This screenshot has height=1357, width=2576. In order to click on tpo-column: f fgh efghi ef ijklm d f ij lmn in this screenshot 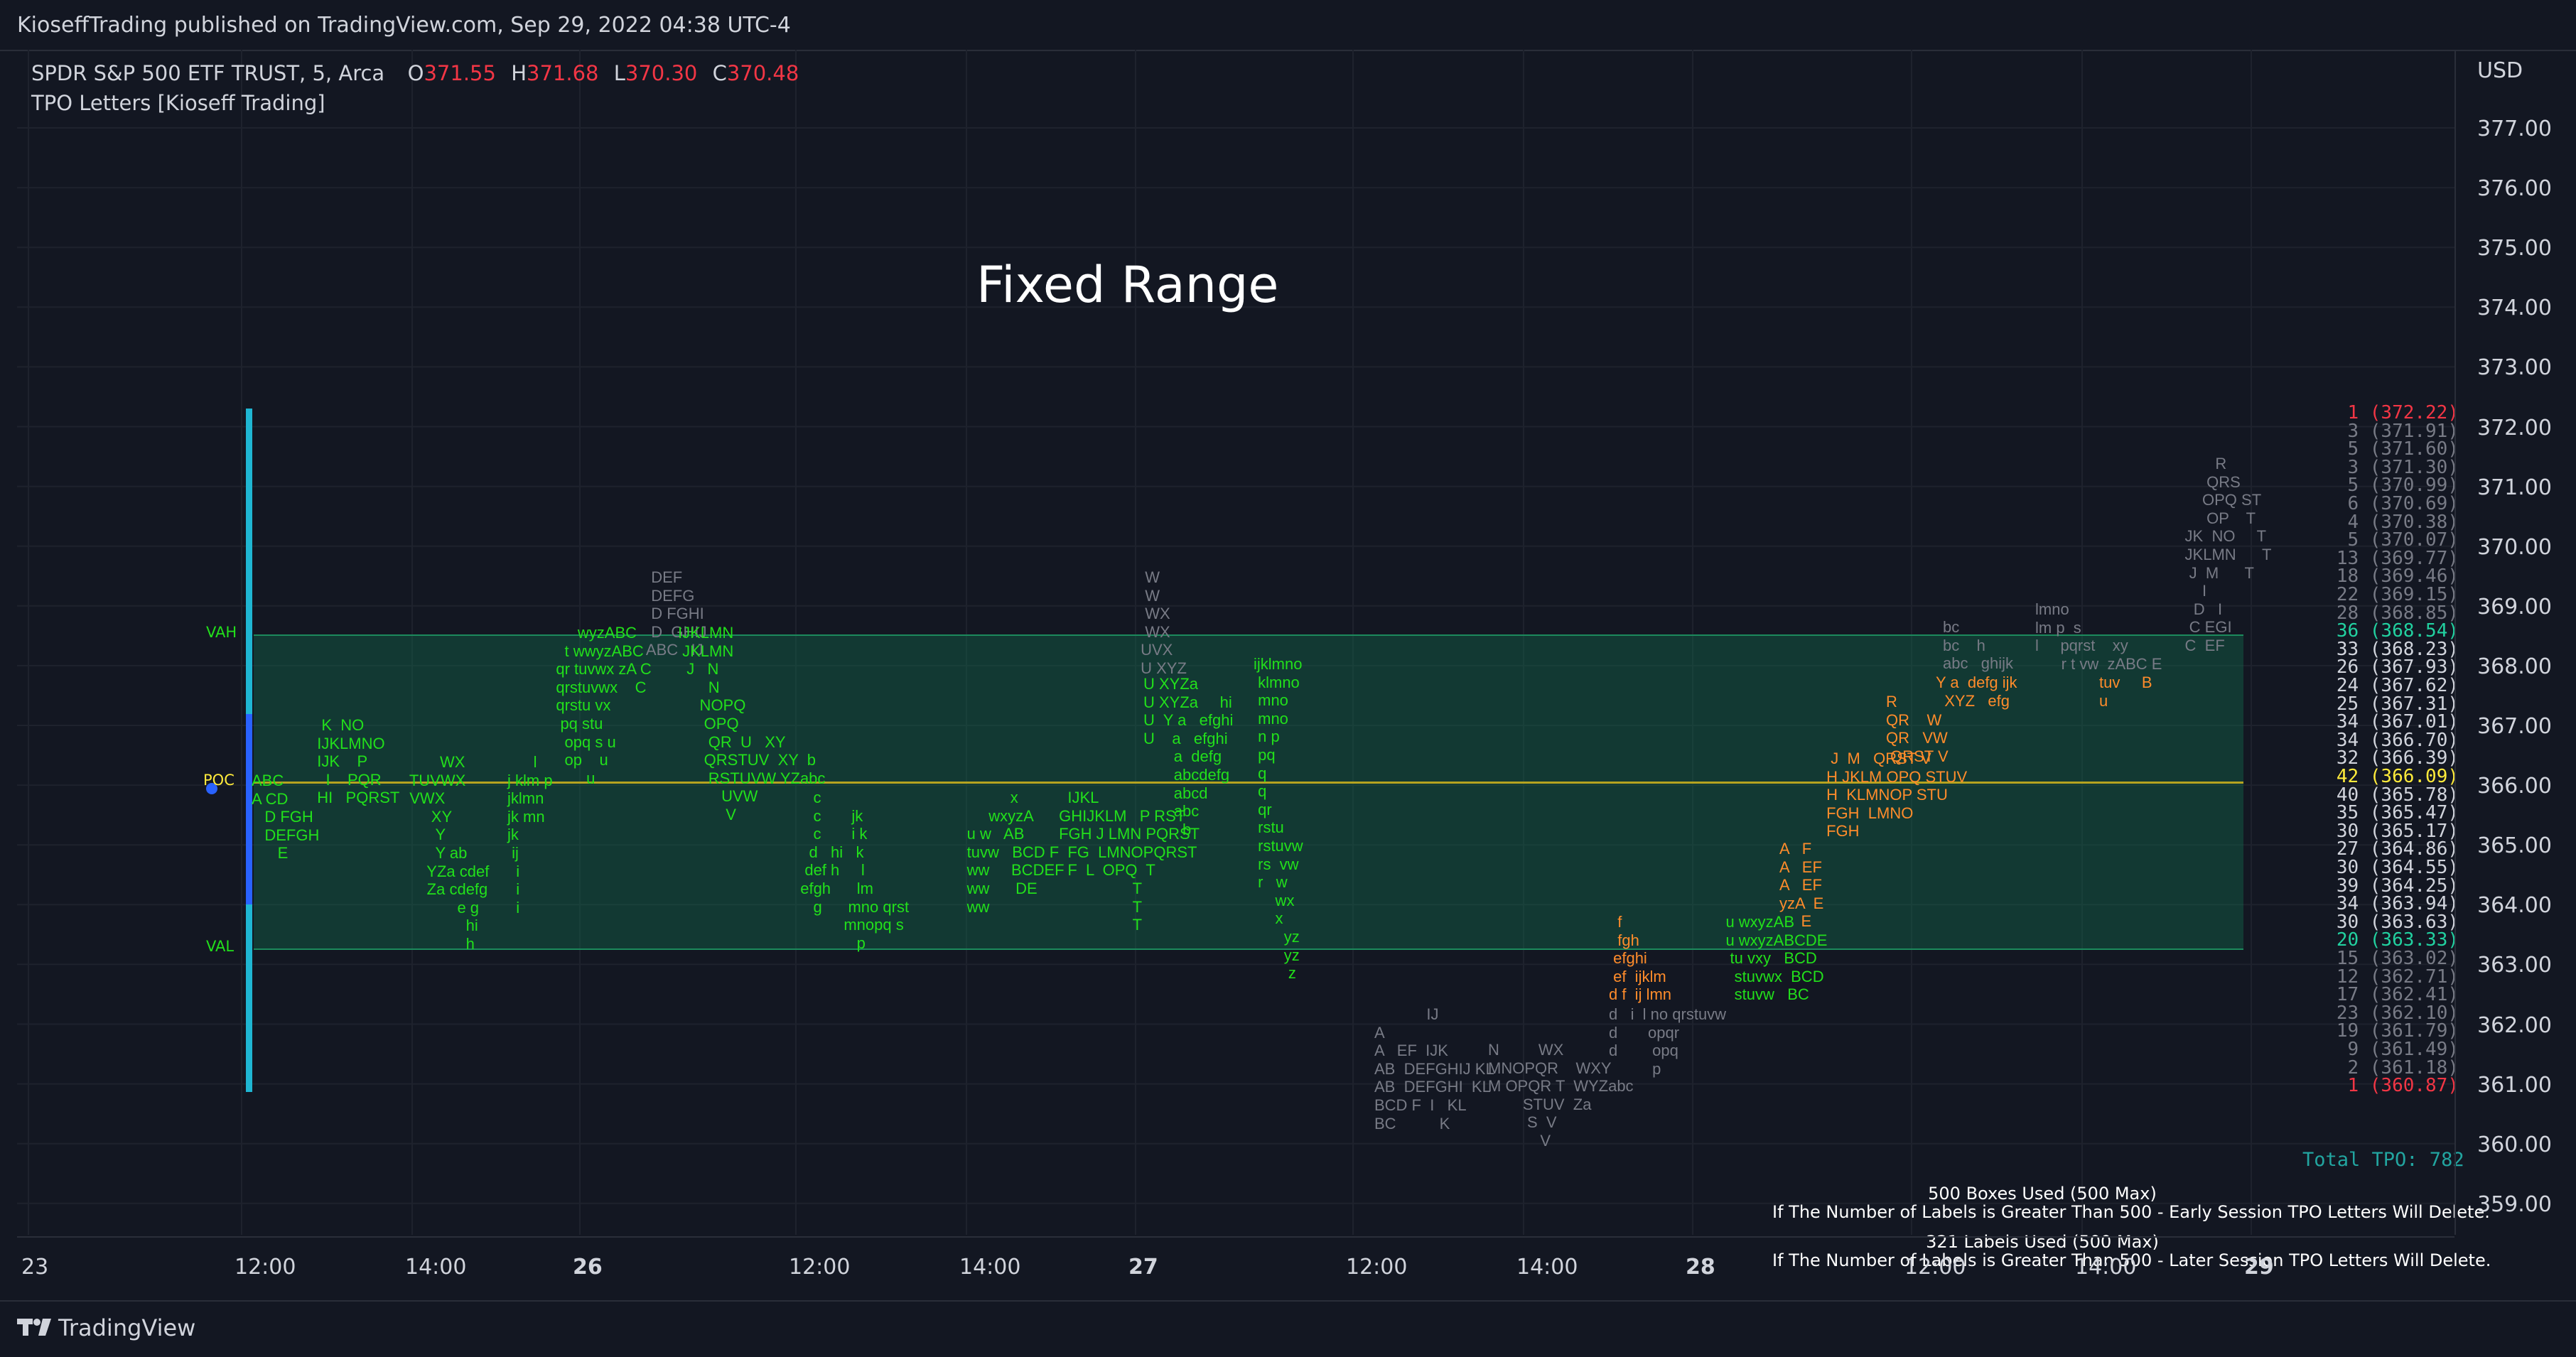, I will do `click(1641, 958)`.